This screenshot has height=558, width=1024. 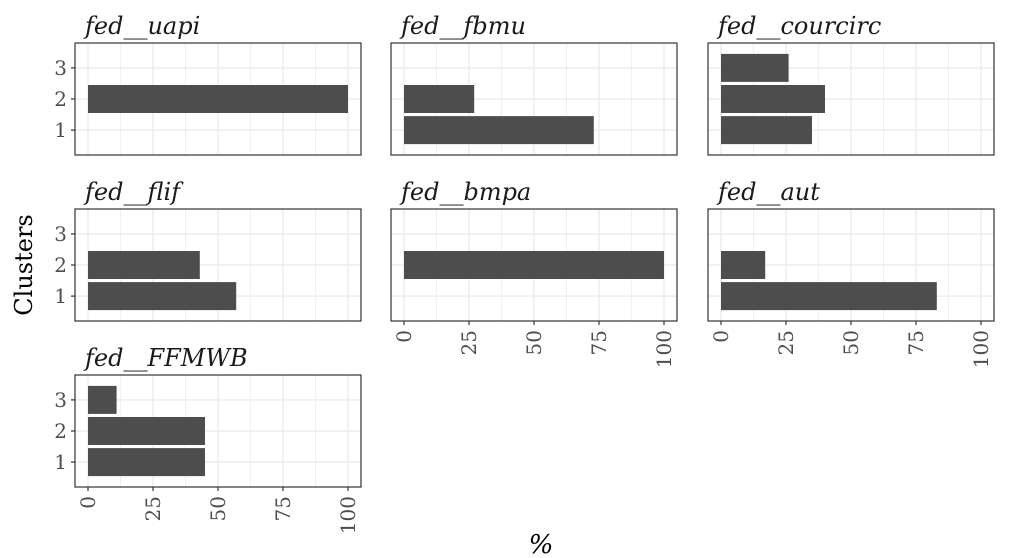 I want to click on panel-title: fed__fbmu, so click(x=462, y=26).